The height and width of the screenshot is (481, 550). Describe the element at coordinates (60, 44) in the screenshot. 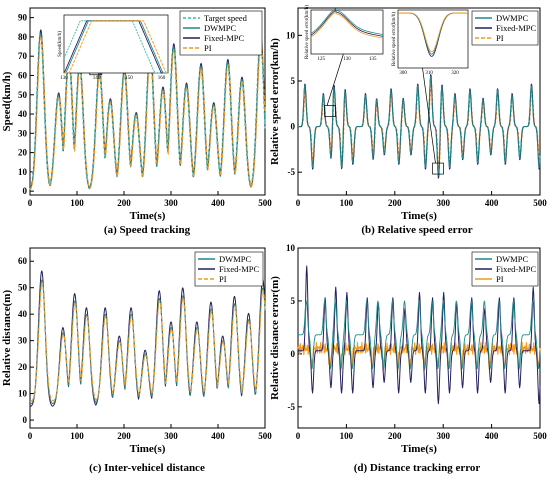

I see `inset-ylabel: Speed(km/h)` at that location.